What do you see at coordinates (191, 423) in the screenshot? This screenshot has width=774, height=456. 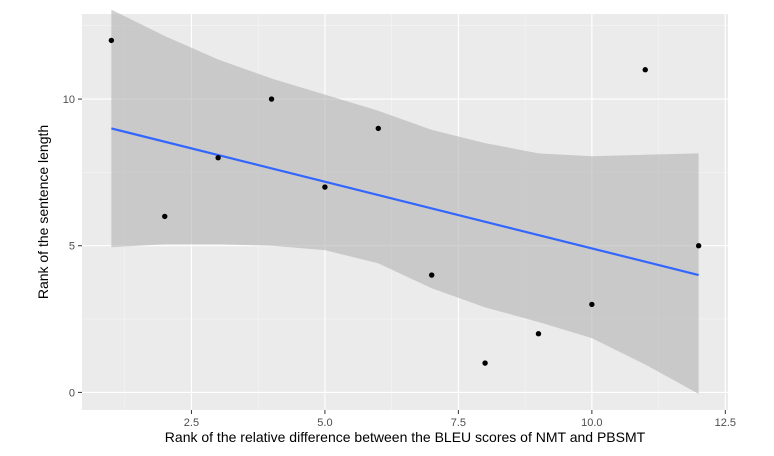 I see `x-tick-label: 2.5` at bounding box center [191, 423].